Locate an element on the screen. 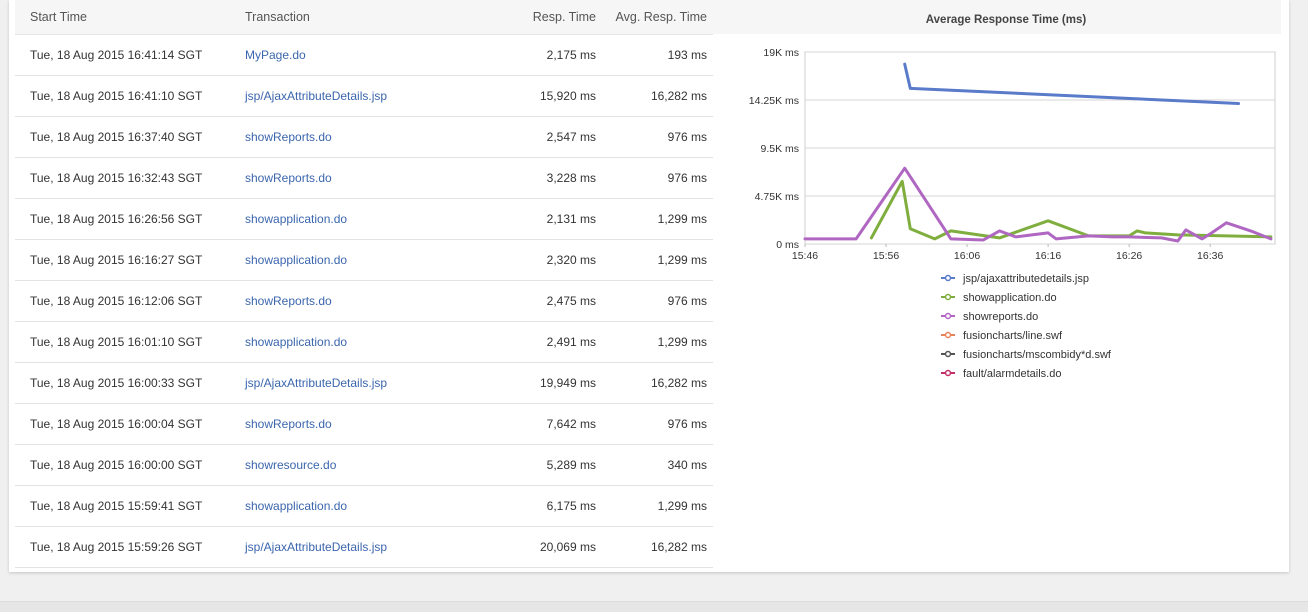 The width and height of the screenshot is (1308, 612). avg-resp-time-cell: 193 ms is located at coordinates (687, 55).